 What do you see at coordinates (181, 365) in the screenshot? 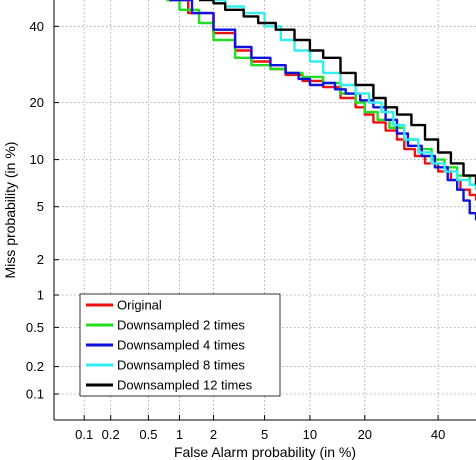
I see `legend-label-3: Downsampled 8 times` at bounding box center [181, 365].